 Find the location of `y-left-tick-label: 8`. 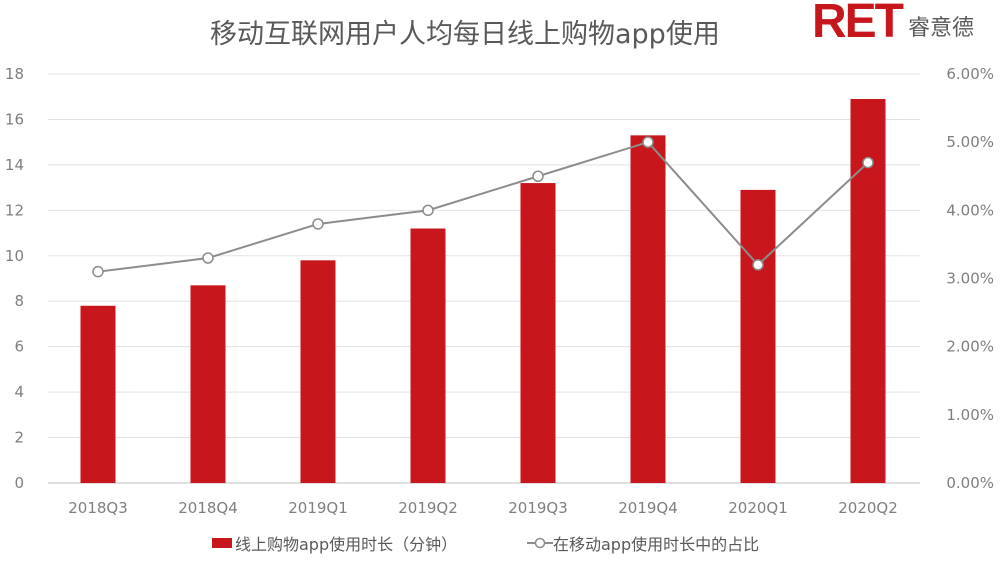

y-left-tick-label: 8 is located at coordinates (19, 301).